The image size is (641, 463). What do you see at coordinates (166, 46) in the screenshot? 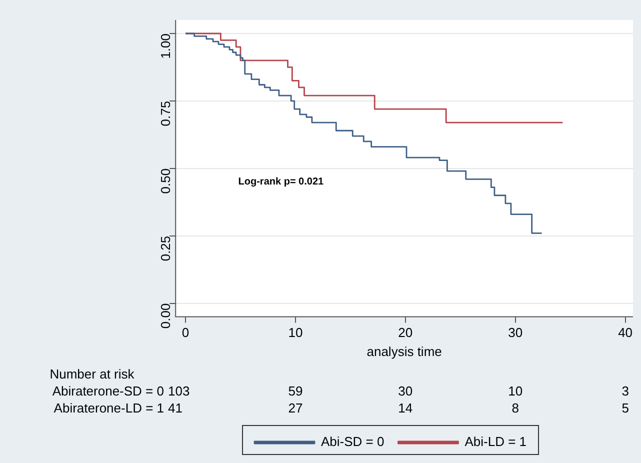
I see `y-tick-label: 1.00` at bounding box center [166, 46].